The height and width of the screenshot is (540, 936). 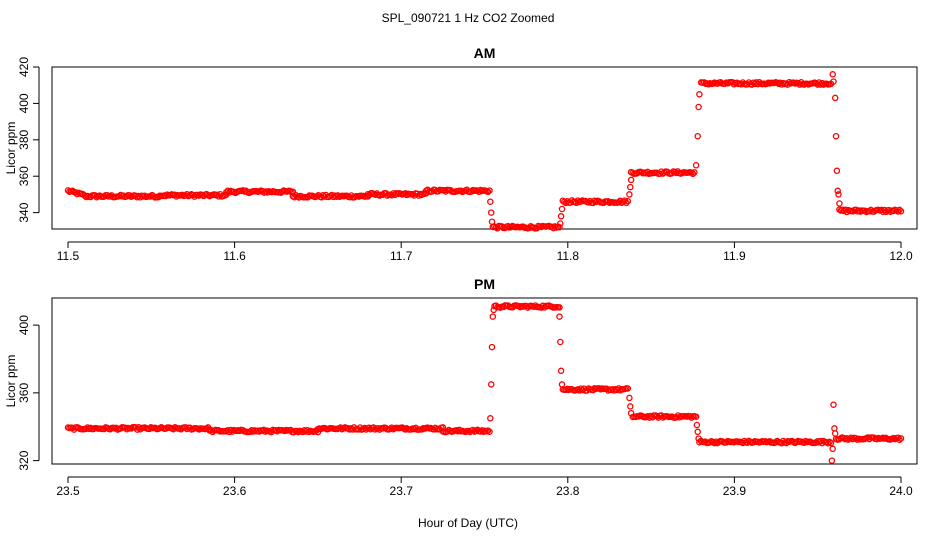 I want to click on x-tick-label: 23.6, so click(x=235, y=491).